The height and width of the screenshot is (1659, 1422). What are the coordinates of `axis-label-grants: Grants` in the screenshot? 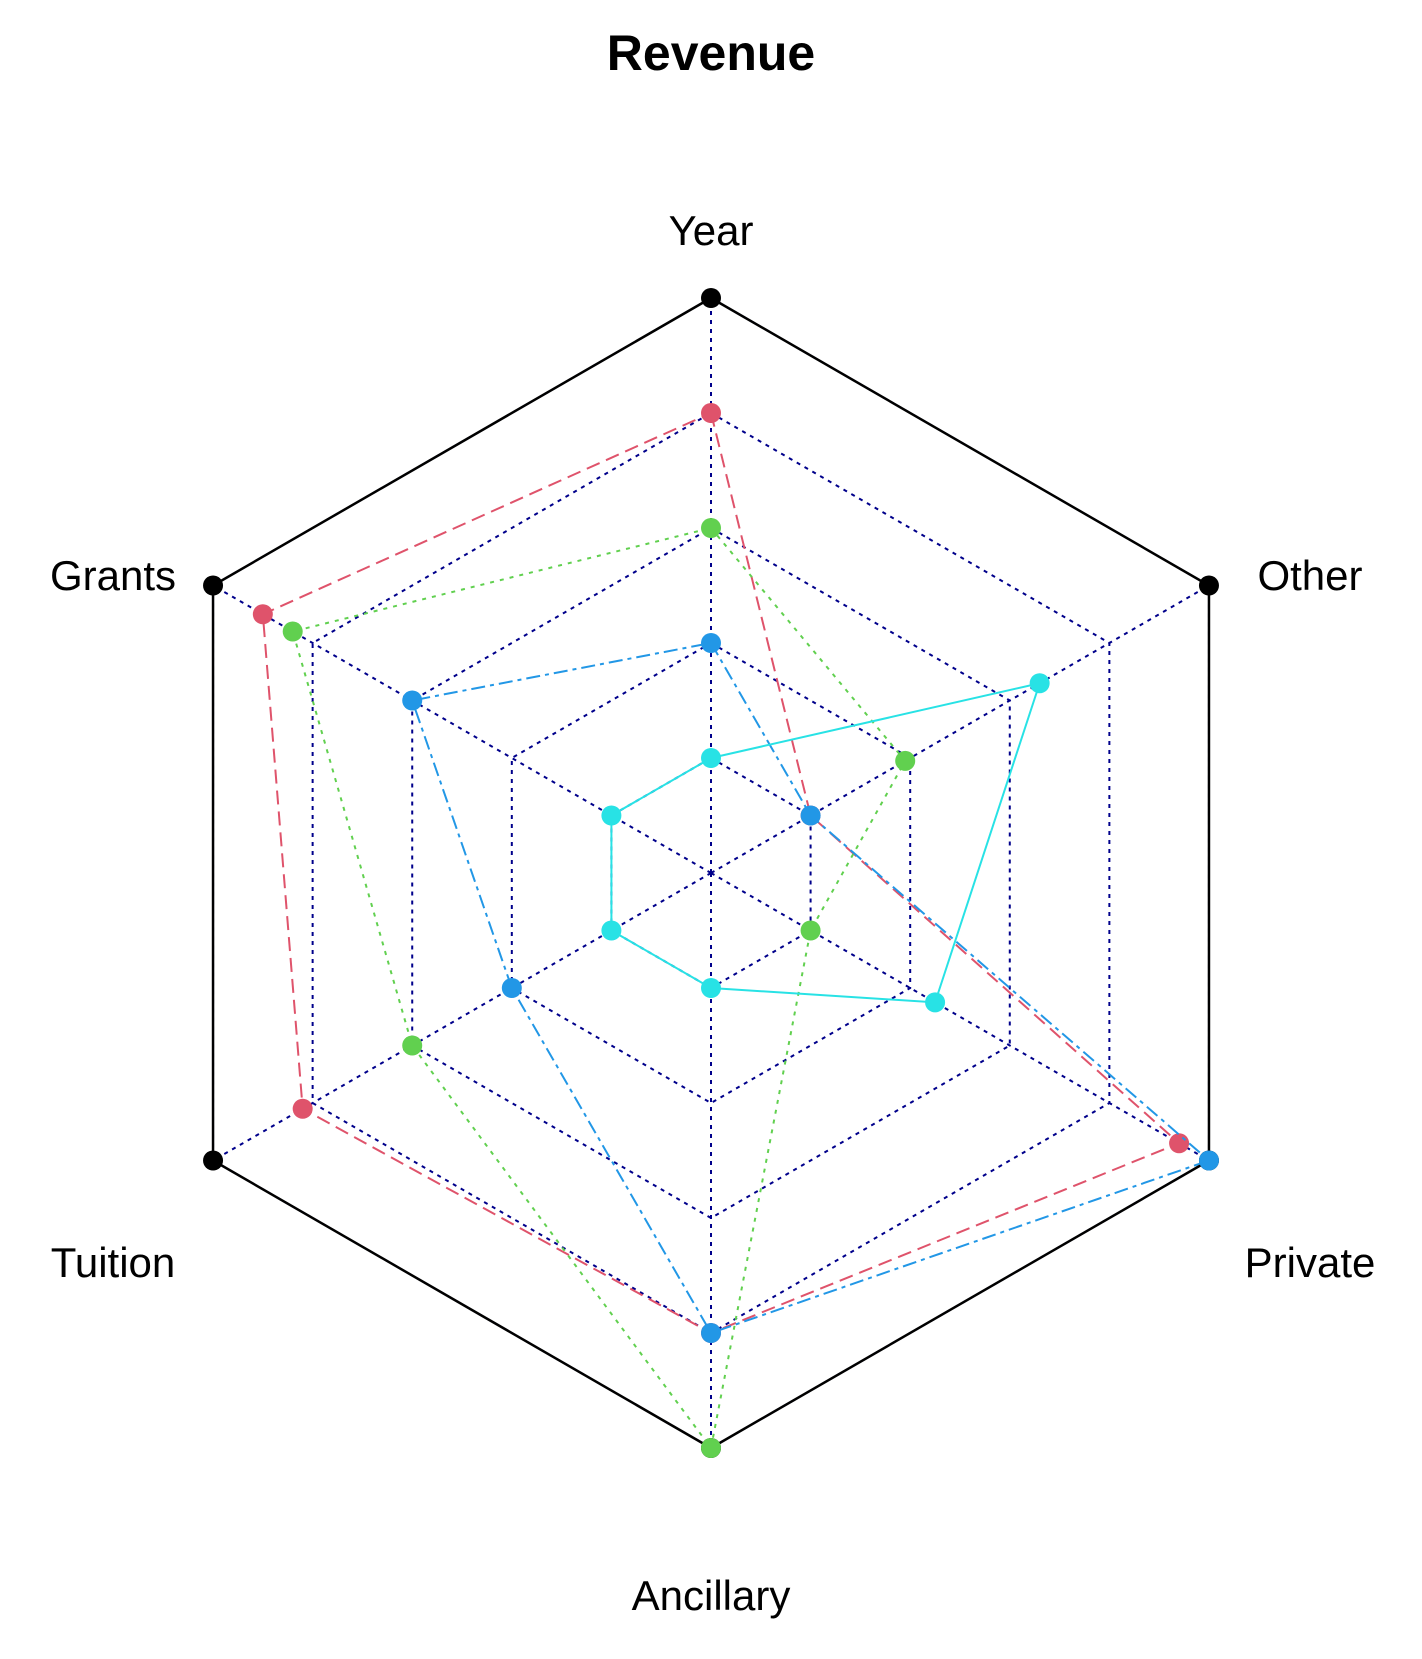 It's located at (113, 575).